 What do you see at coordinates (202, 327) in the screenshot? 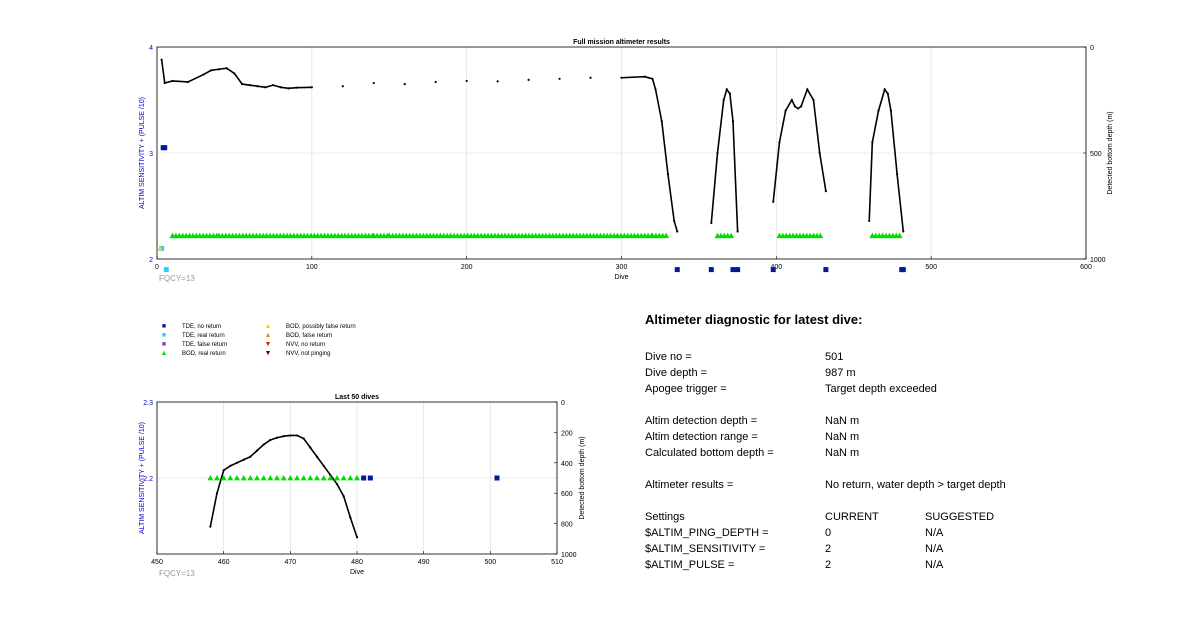
I see `legend-label: TDE, no return` at bounding box center [202, 327].